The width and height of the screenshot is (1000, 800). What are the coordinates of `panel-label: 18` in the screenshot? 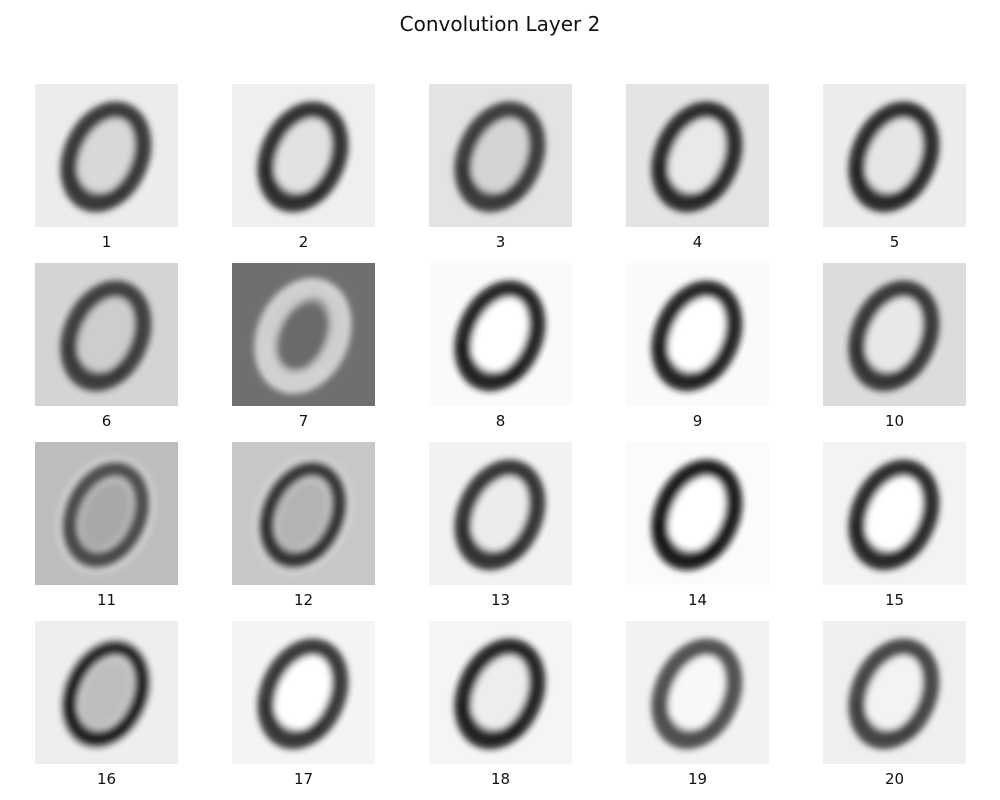 It's located at (500, 779).